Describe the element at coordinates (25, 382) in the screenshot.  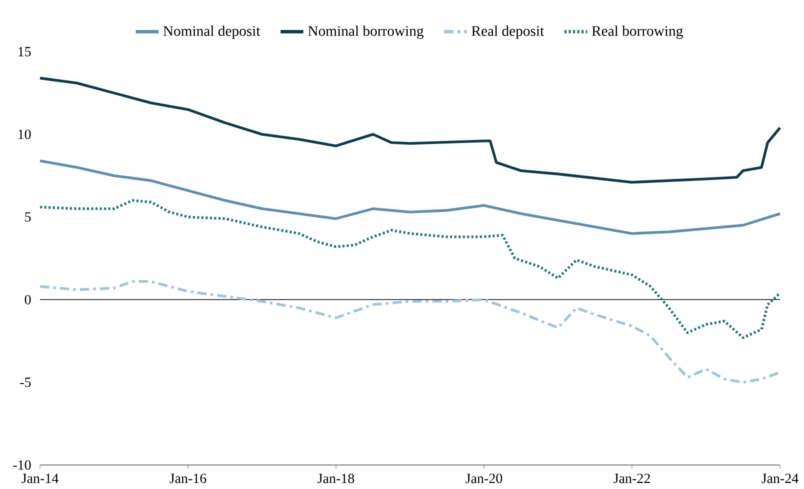
I see `y-tick-label: -5` at that location.